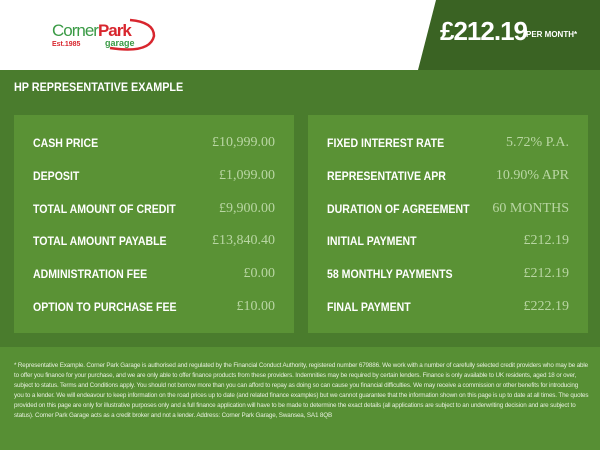 The width and height of the screenshot is (600, 450). What do you see at coordinates (386, 176) in the screenshot?
I see `row-label: REPRESENTATIVE APR` at bounding box center [386, 176].